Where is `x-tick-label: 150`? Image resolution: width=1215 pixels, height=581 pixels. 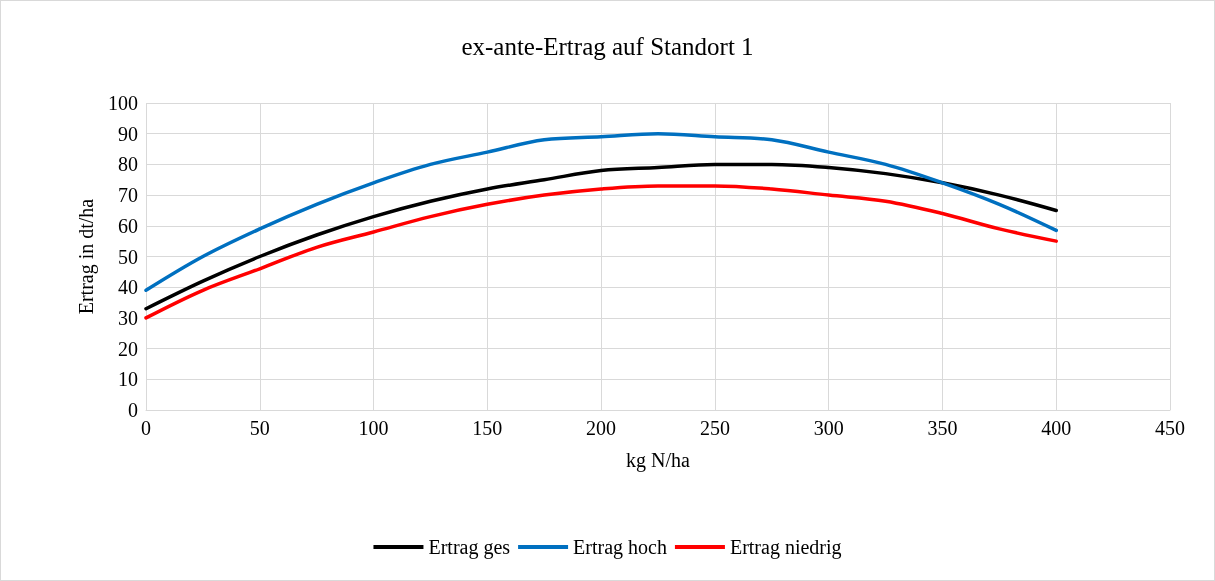
x-tick-label: 150 is located at coordinates (487, 428).